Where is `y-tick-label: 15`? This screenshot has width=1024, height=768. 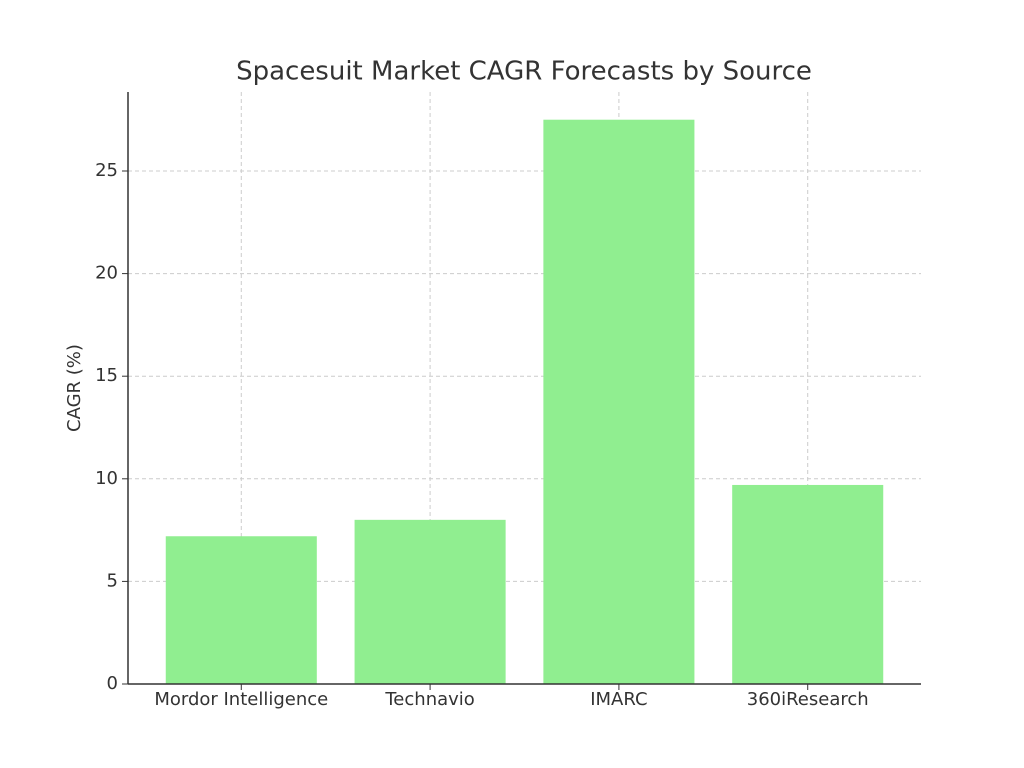 y-tick-label: 15 is located at coordinates (106, 375).